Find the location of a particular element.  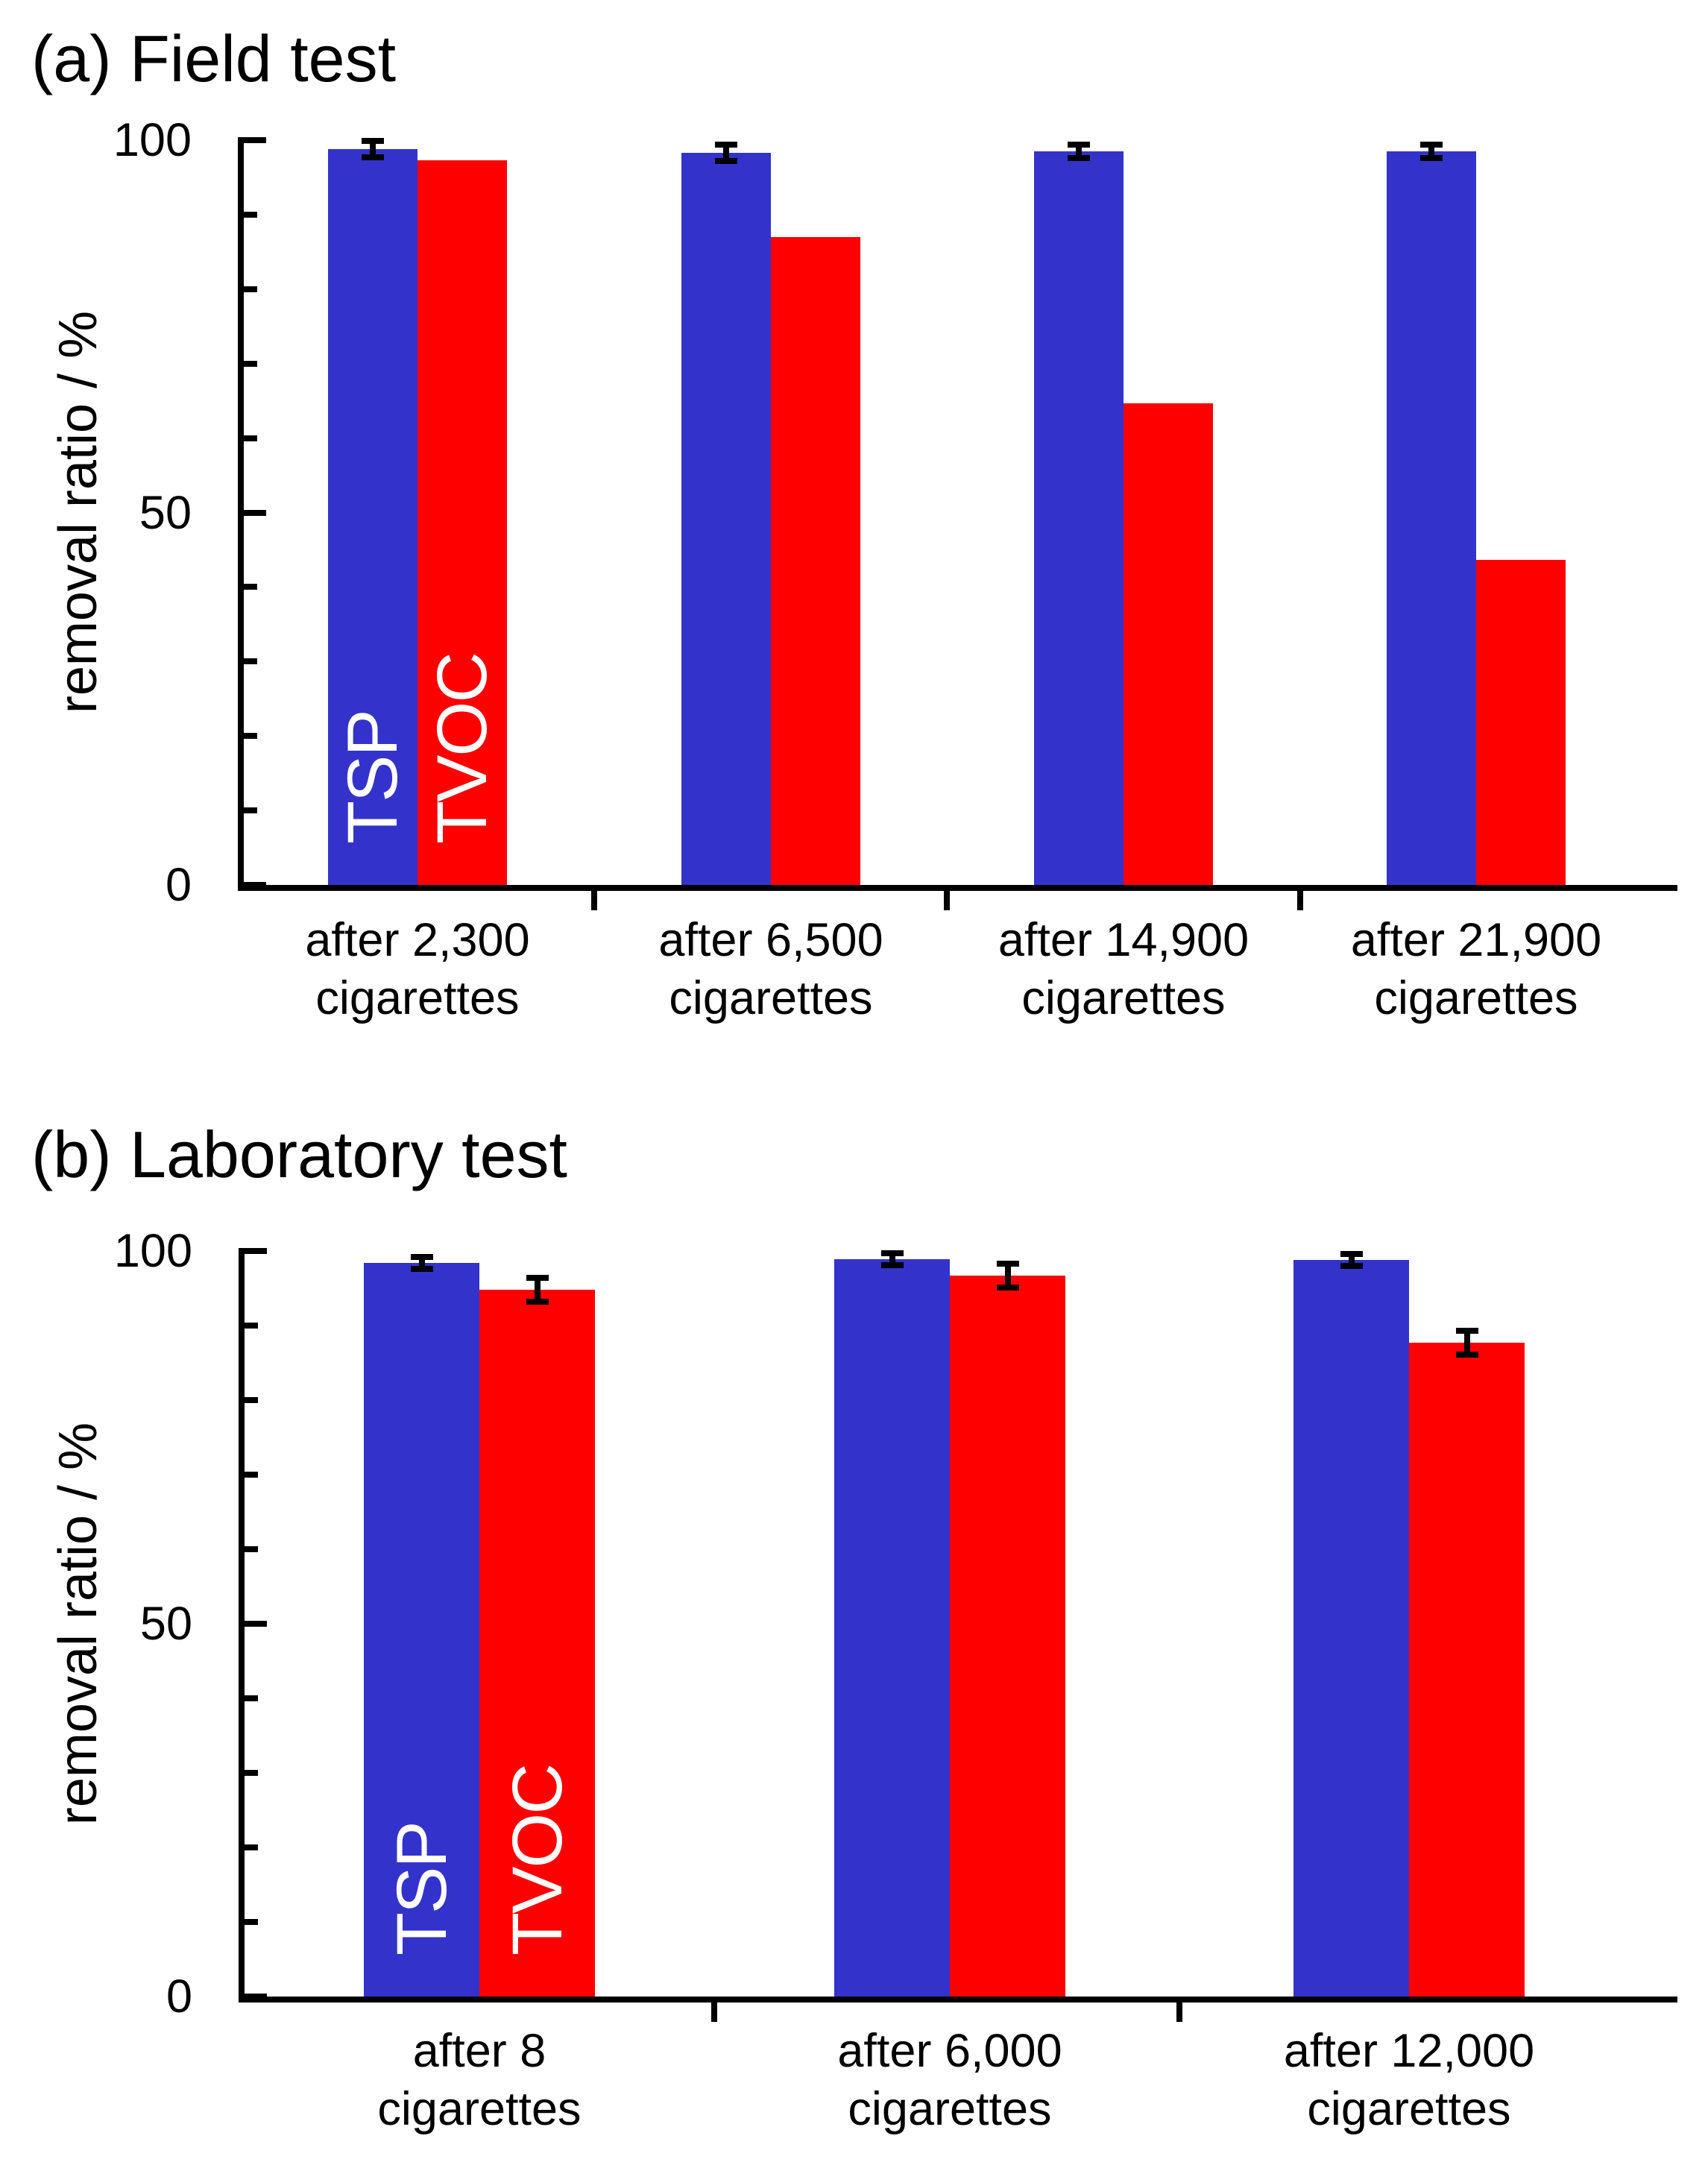

x-category-label-3: after 14,900 cigarettes is located at coordinates (1123, 969).